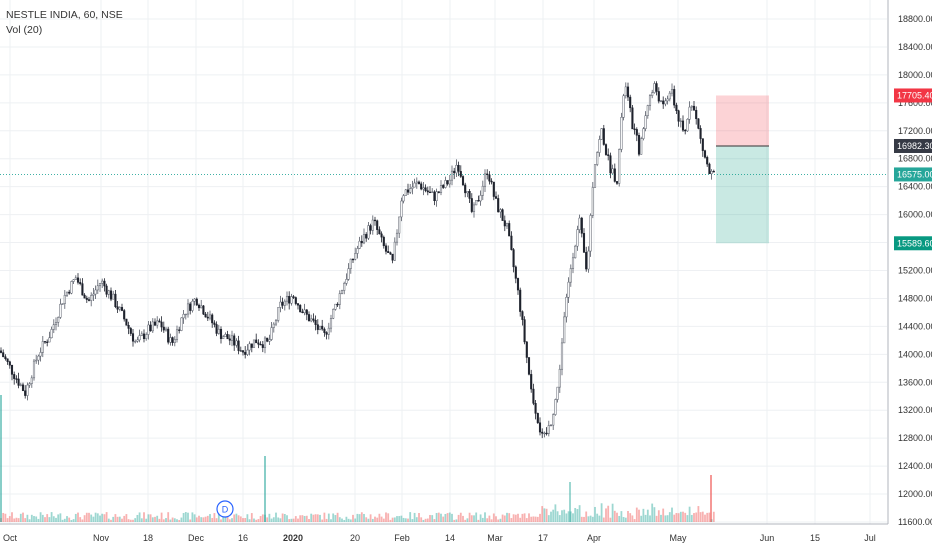 The width and height of the screenshot is (932, 550). Describe the element at coordinates (742, 120) in the screenshot. I see `stop-loss-zone` at that location.